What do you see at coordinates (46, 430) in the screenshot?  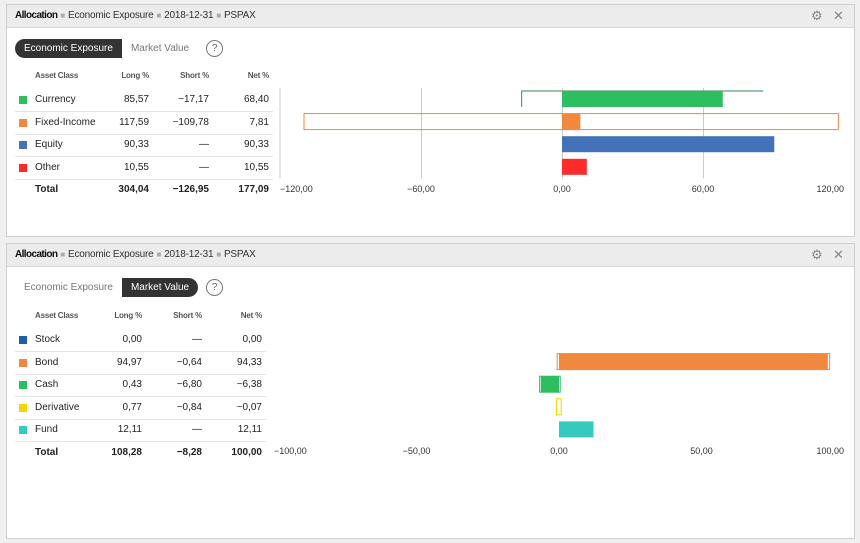 I see `asset-class-label: Fund` at bounding box center [46, 430].